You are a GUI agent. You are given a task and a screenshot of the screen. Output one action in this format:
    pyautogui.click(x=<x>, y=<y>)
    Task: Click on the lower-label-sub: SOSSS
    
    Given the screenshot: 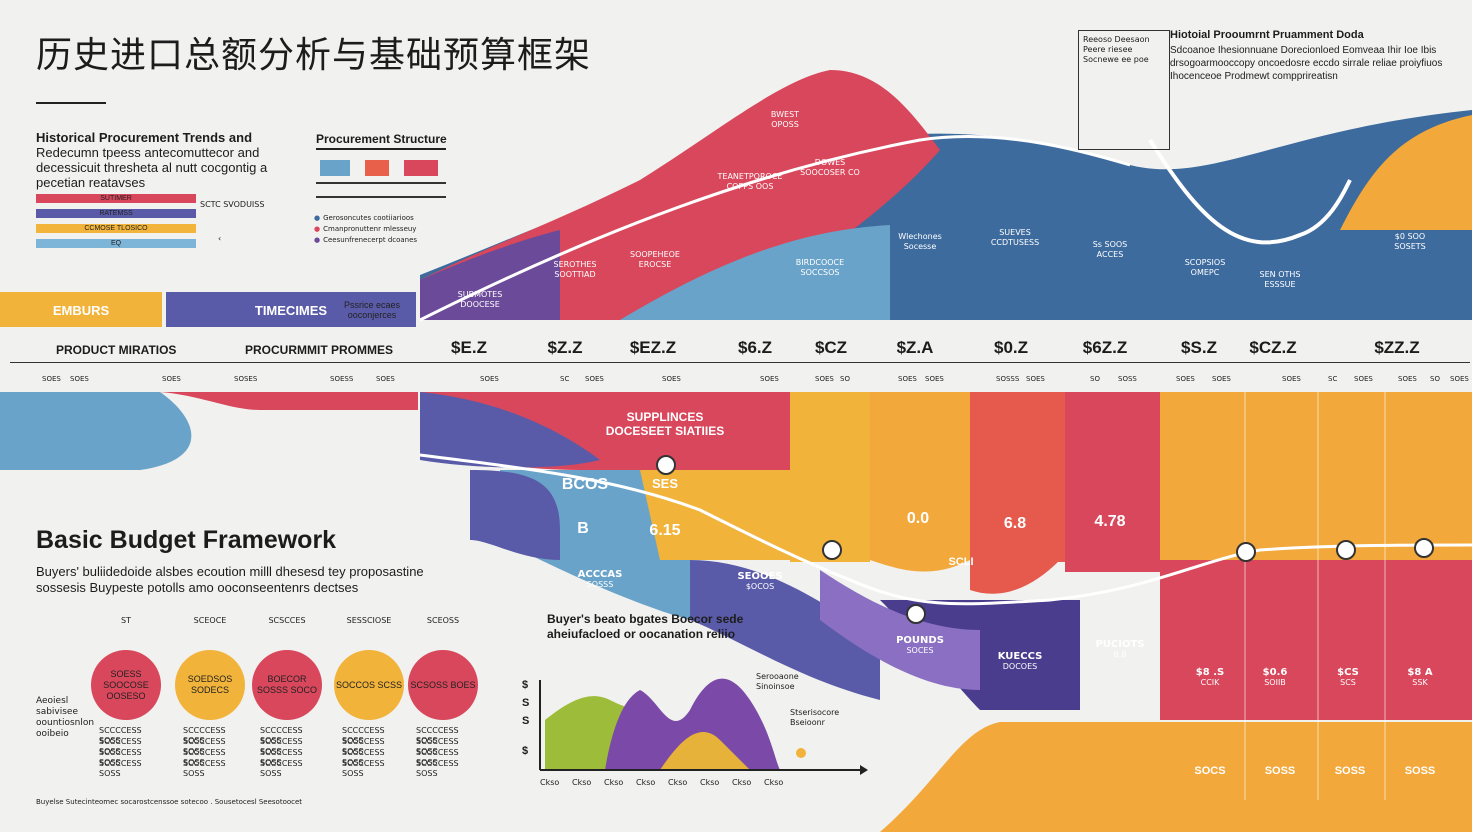 What is the action you would take?
    pyautogui.click(x=600, y=584)
    